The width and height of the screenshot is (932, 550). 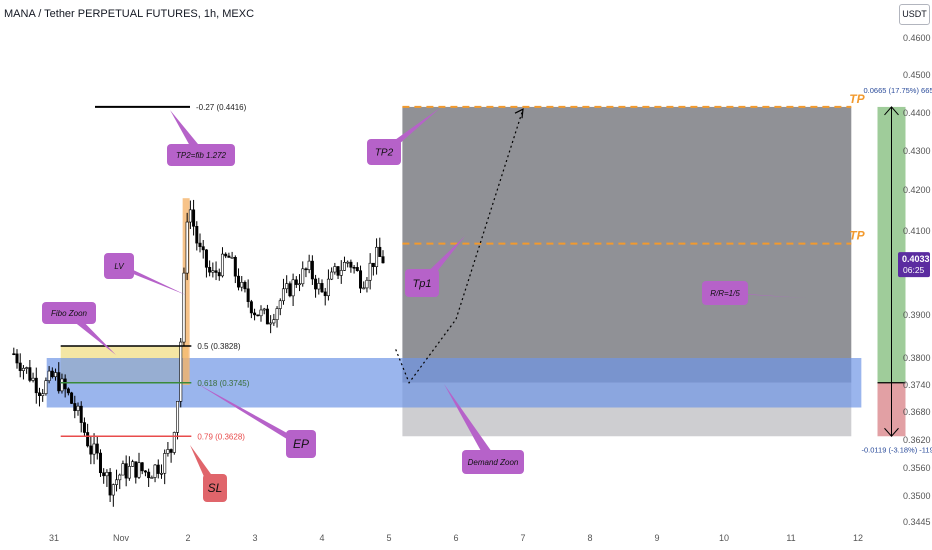 What do you see at coordinates (456, 538) in the screenshot?
I see `time-axis: 31 Nov 2 3 4 5 6 7 8 9 10 11 12` at bounding box center [456, 538].